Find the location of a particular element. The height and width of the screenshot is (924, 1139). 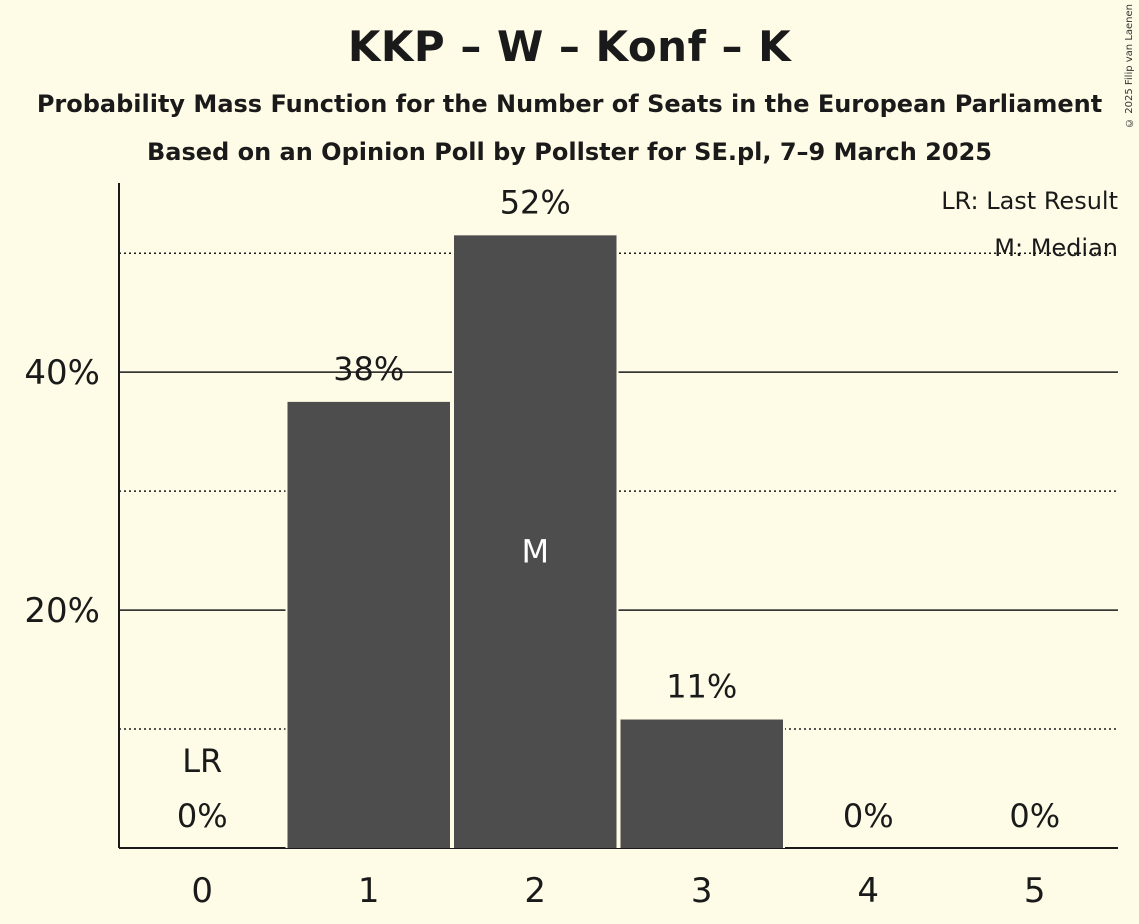

data-label: 52% is located at coordinates (535, 202).